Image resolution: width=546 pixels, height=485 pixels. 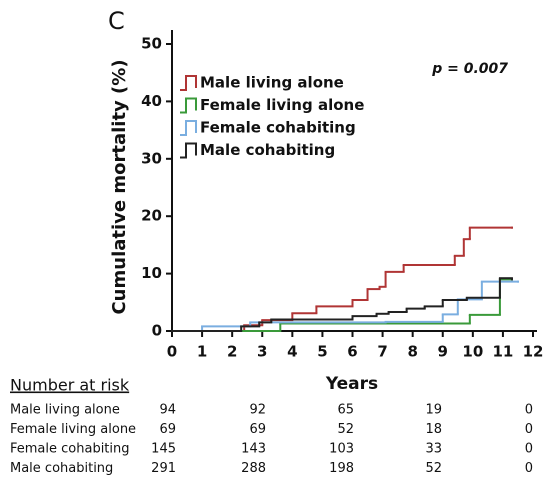 What do you see at coordinates (472, 352) in the screenshot?
I see `x-tick-label: 10` at bounding box center [472, 352].